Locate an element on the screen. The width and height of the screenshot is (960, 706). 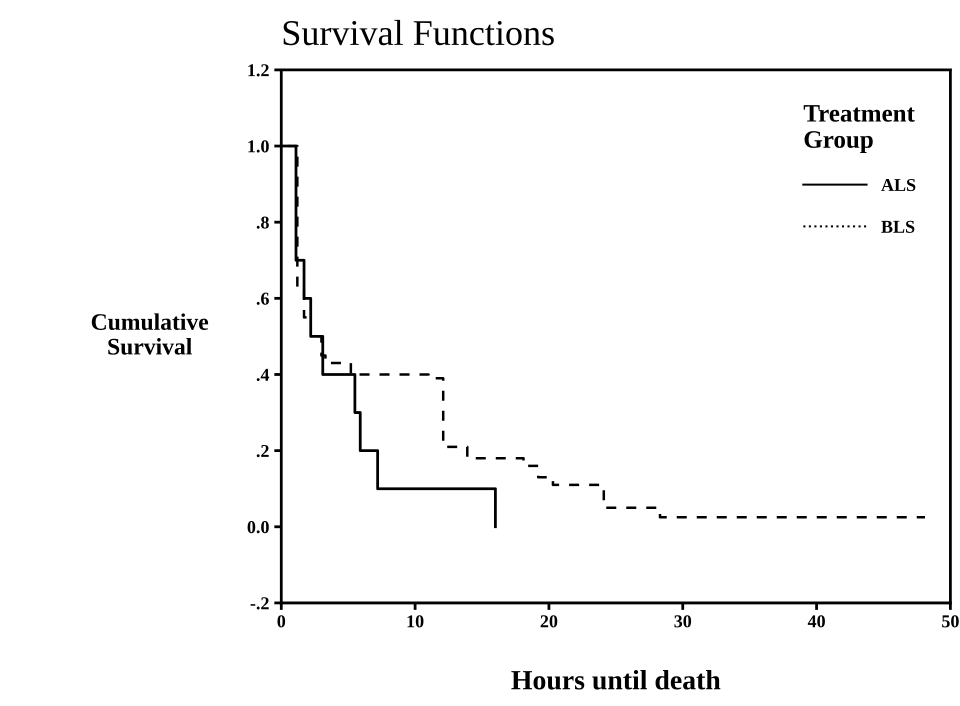
x-tick-label: 50 is located at coordinates (950, 621).